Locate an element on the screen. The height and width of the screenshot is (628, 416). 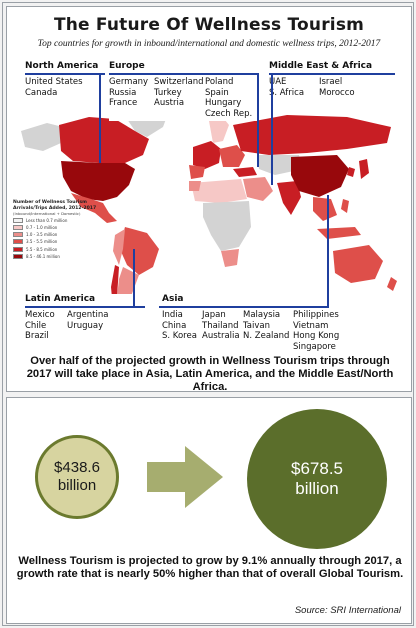
korea is located at coordinates (351, 172).